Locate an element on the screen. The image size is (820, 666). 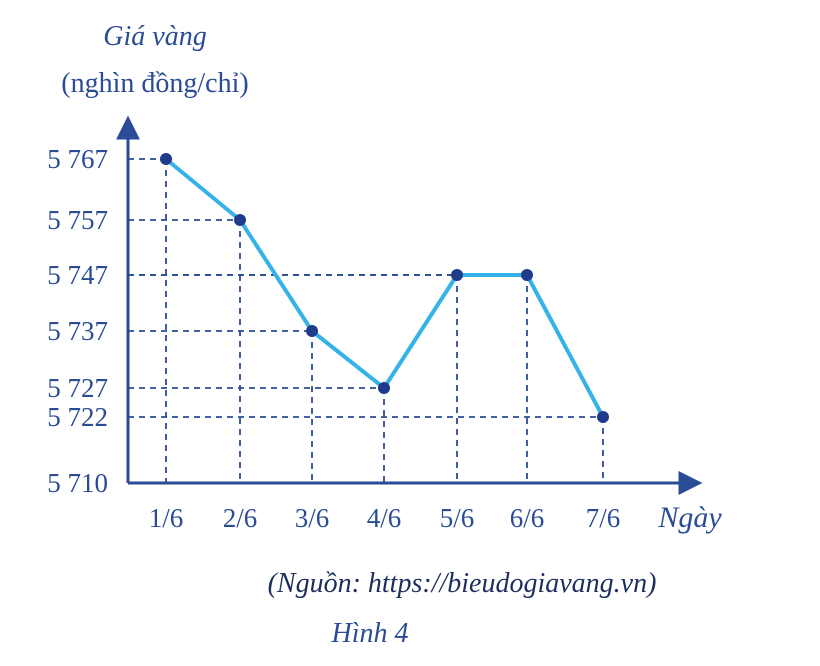
y-axis-label-line1: Giá vàng is located at coordinates (154, 36).